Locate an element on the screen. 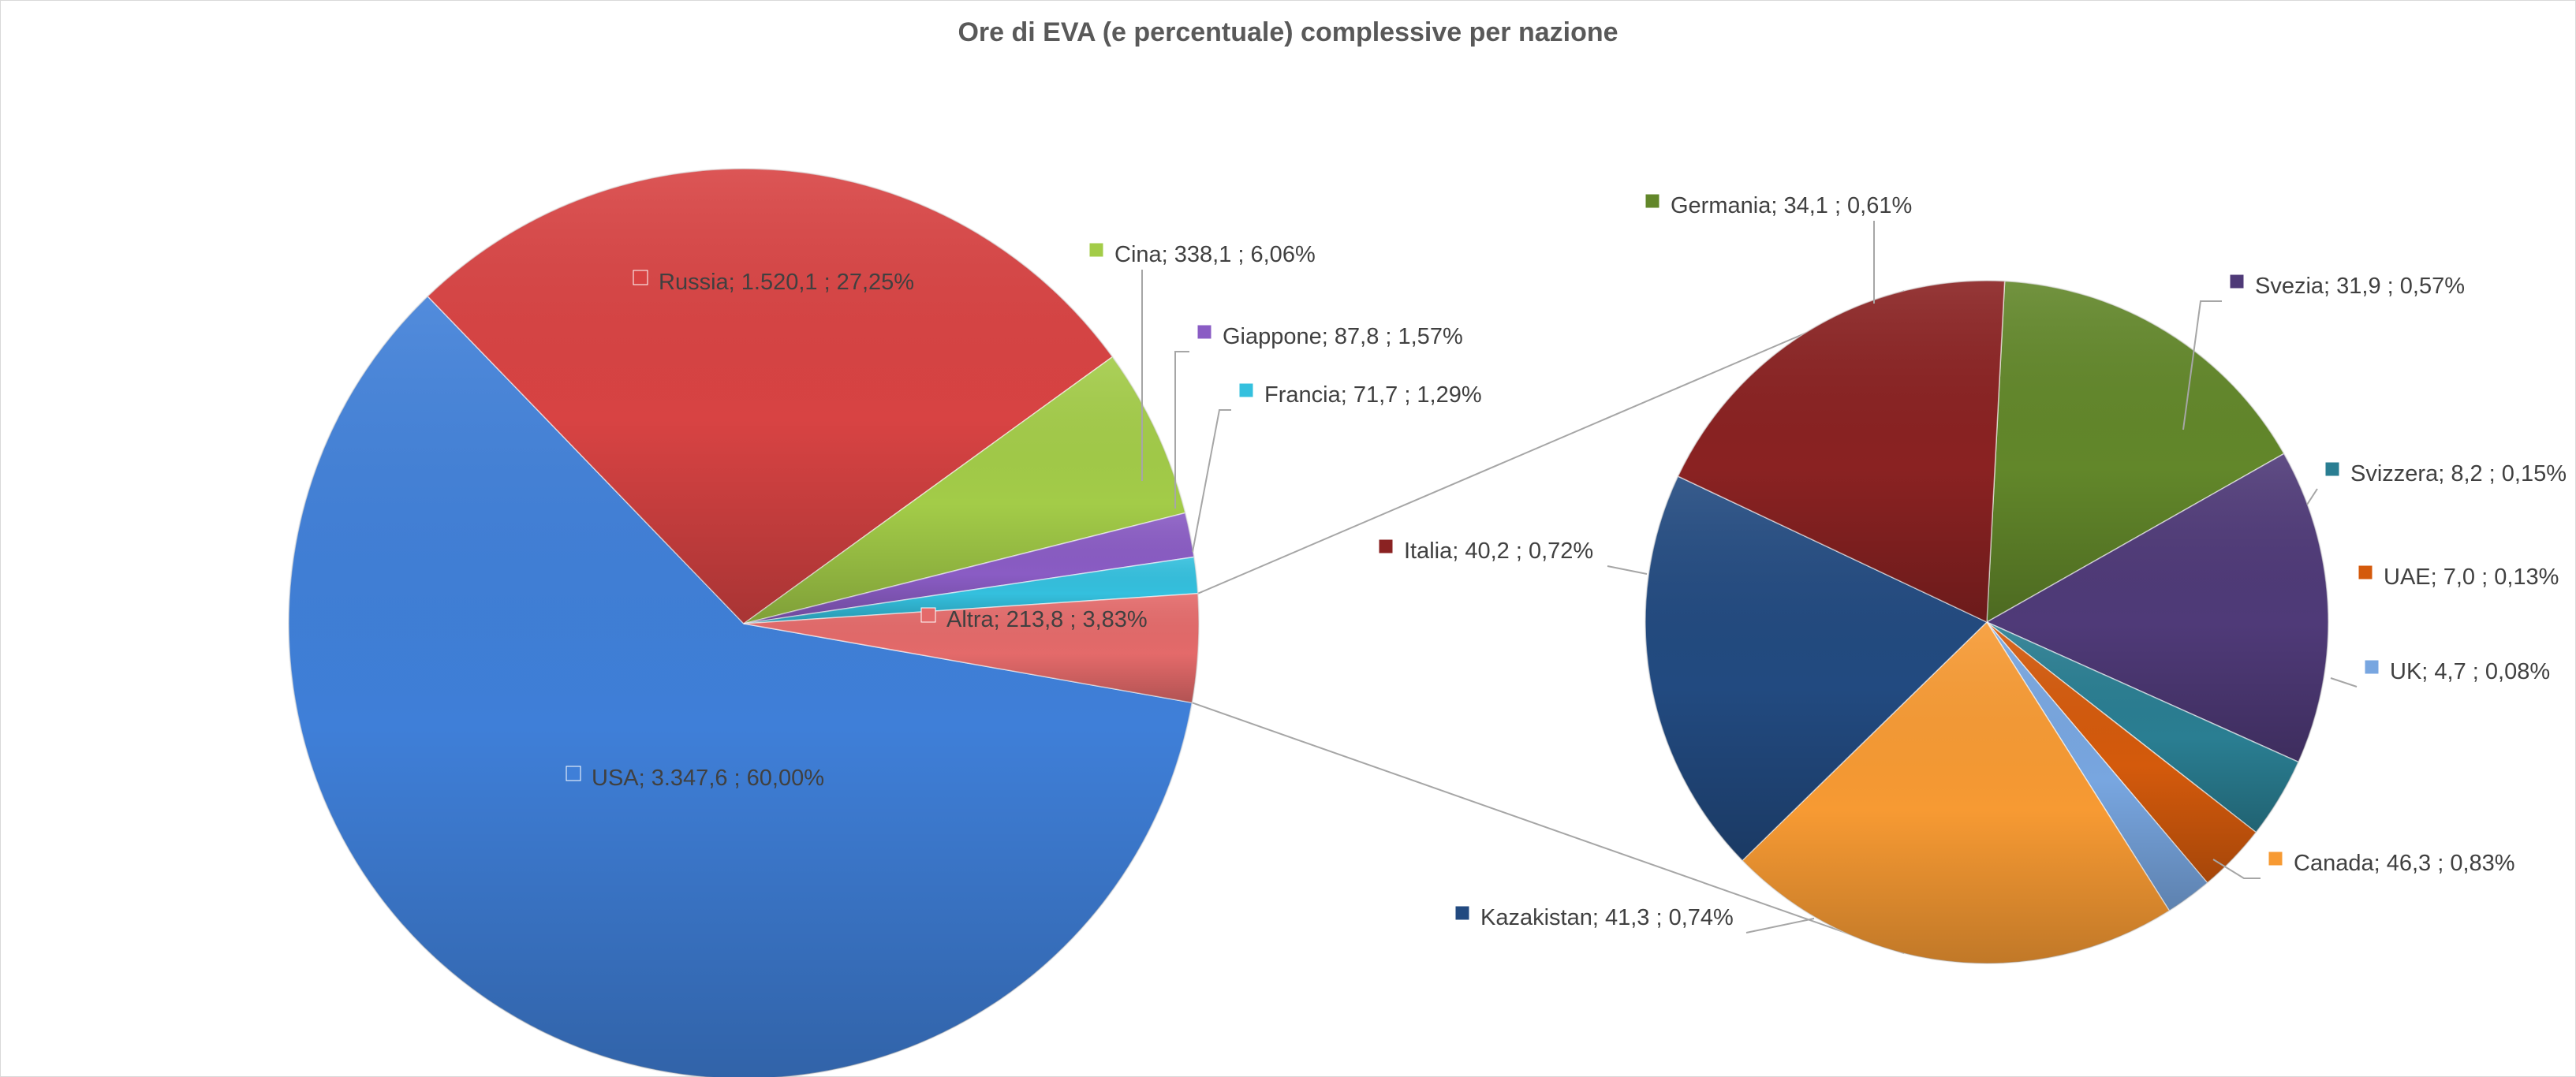 The height and width of the screenshot is (1077, 2576). secondary-label-key-svizzera is located at coordinates (2332, 469).